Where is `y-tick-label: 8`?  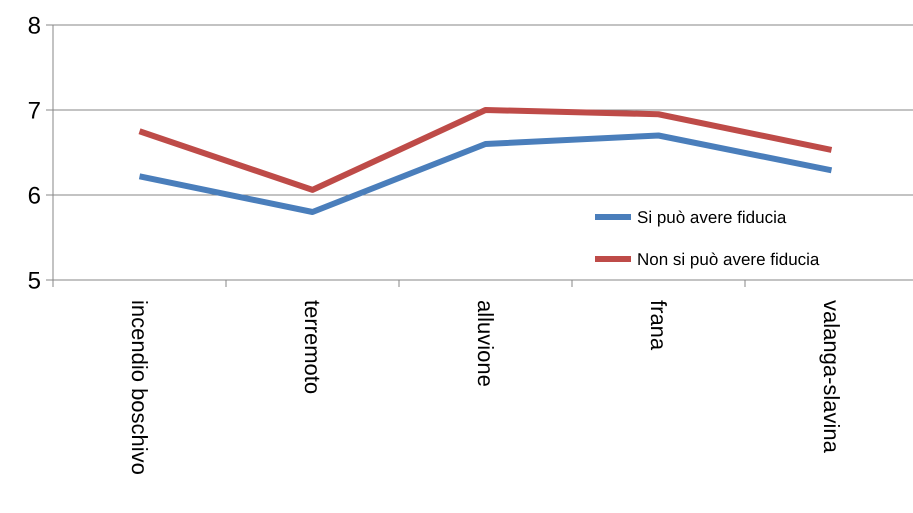 y-tick-label: 8 is located at coordinates (34, 26).